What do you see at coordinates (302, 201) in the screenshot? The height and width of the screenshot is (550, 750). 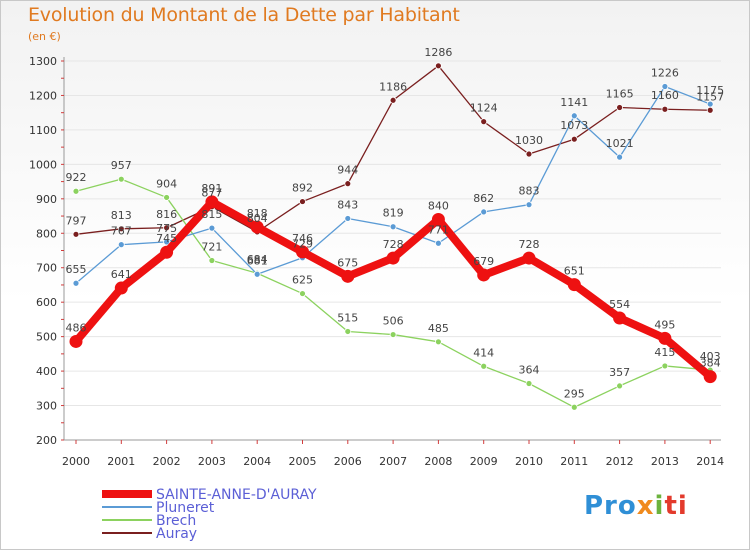 I see `point-auray-2005` at bounding box center [302, 201].